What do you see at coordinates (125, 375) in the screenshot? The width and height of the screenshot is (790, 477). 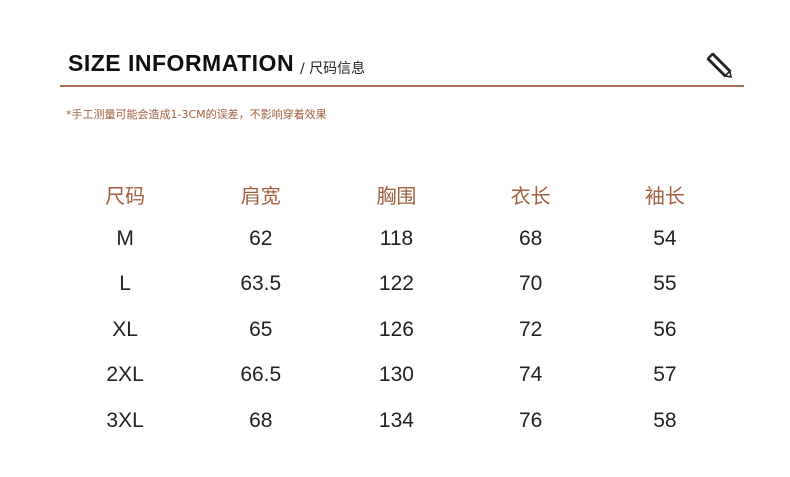 I see `table-cell: 2XL` at bounding box center [125, 375].